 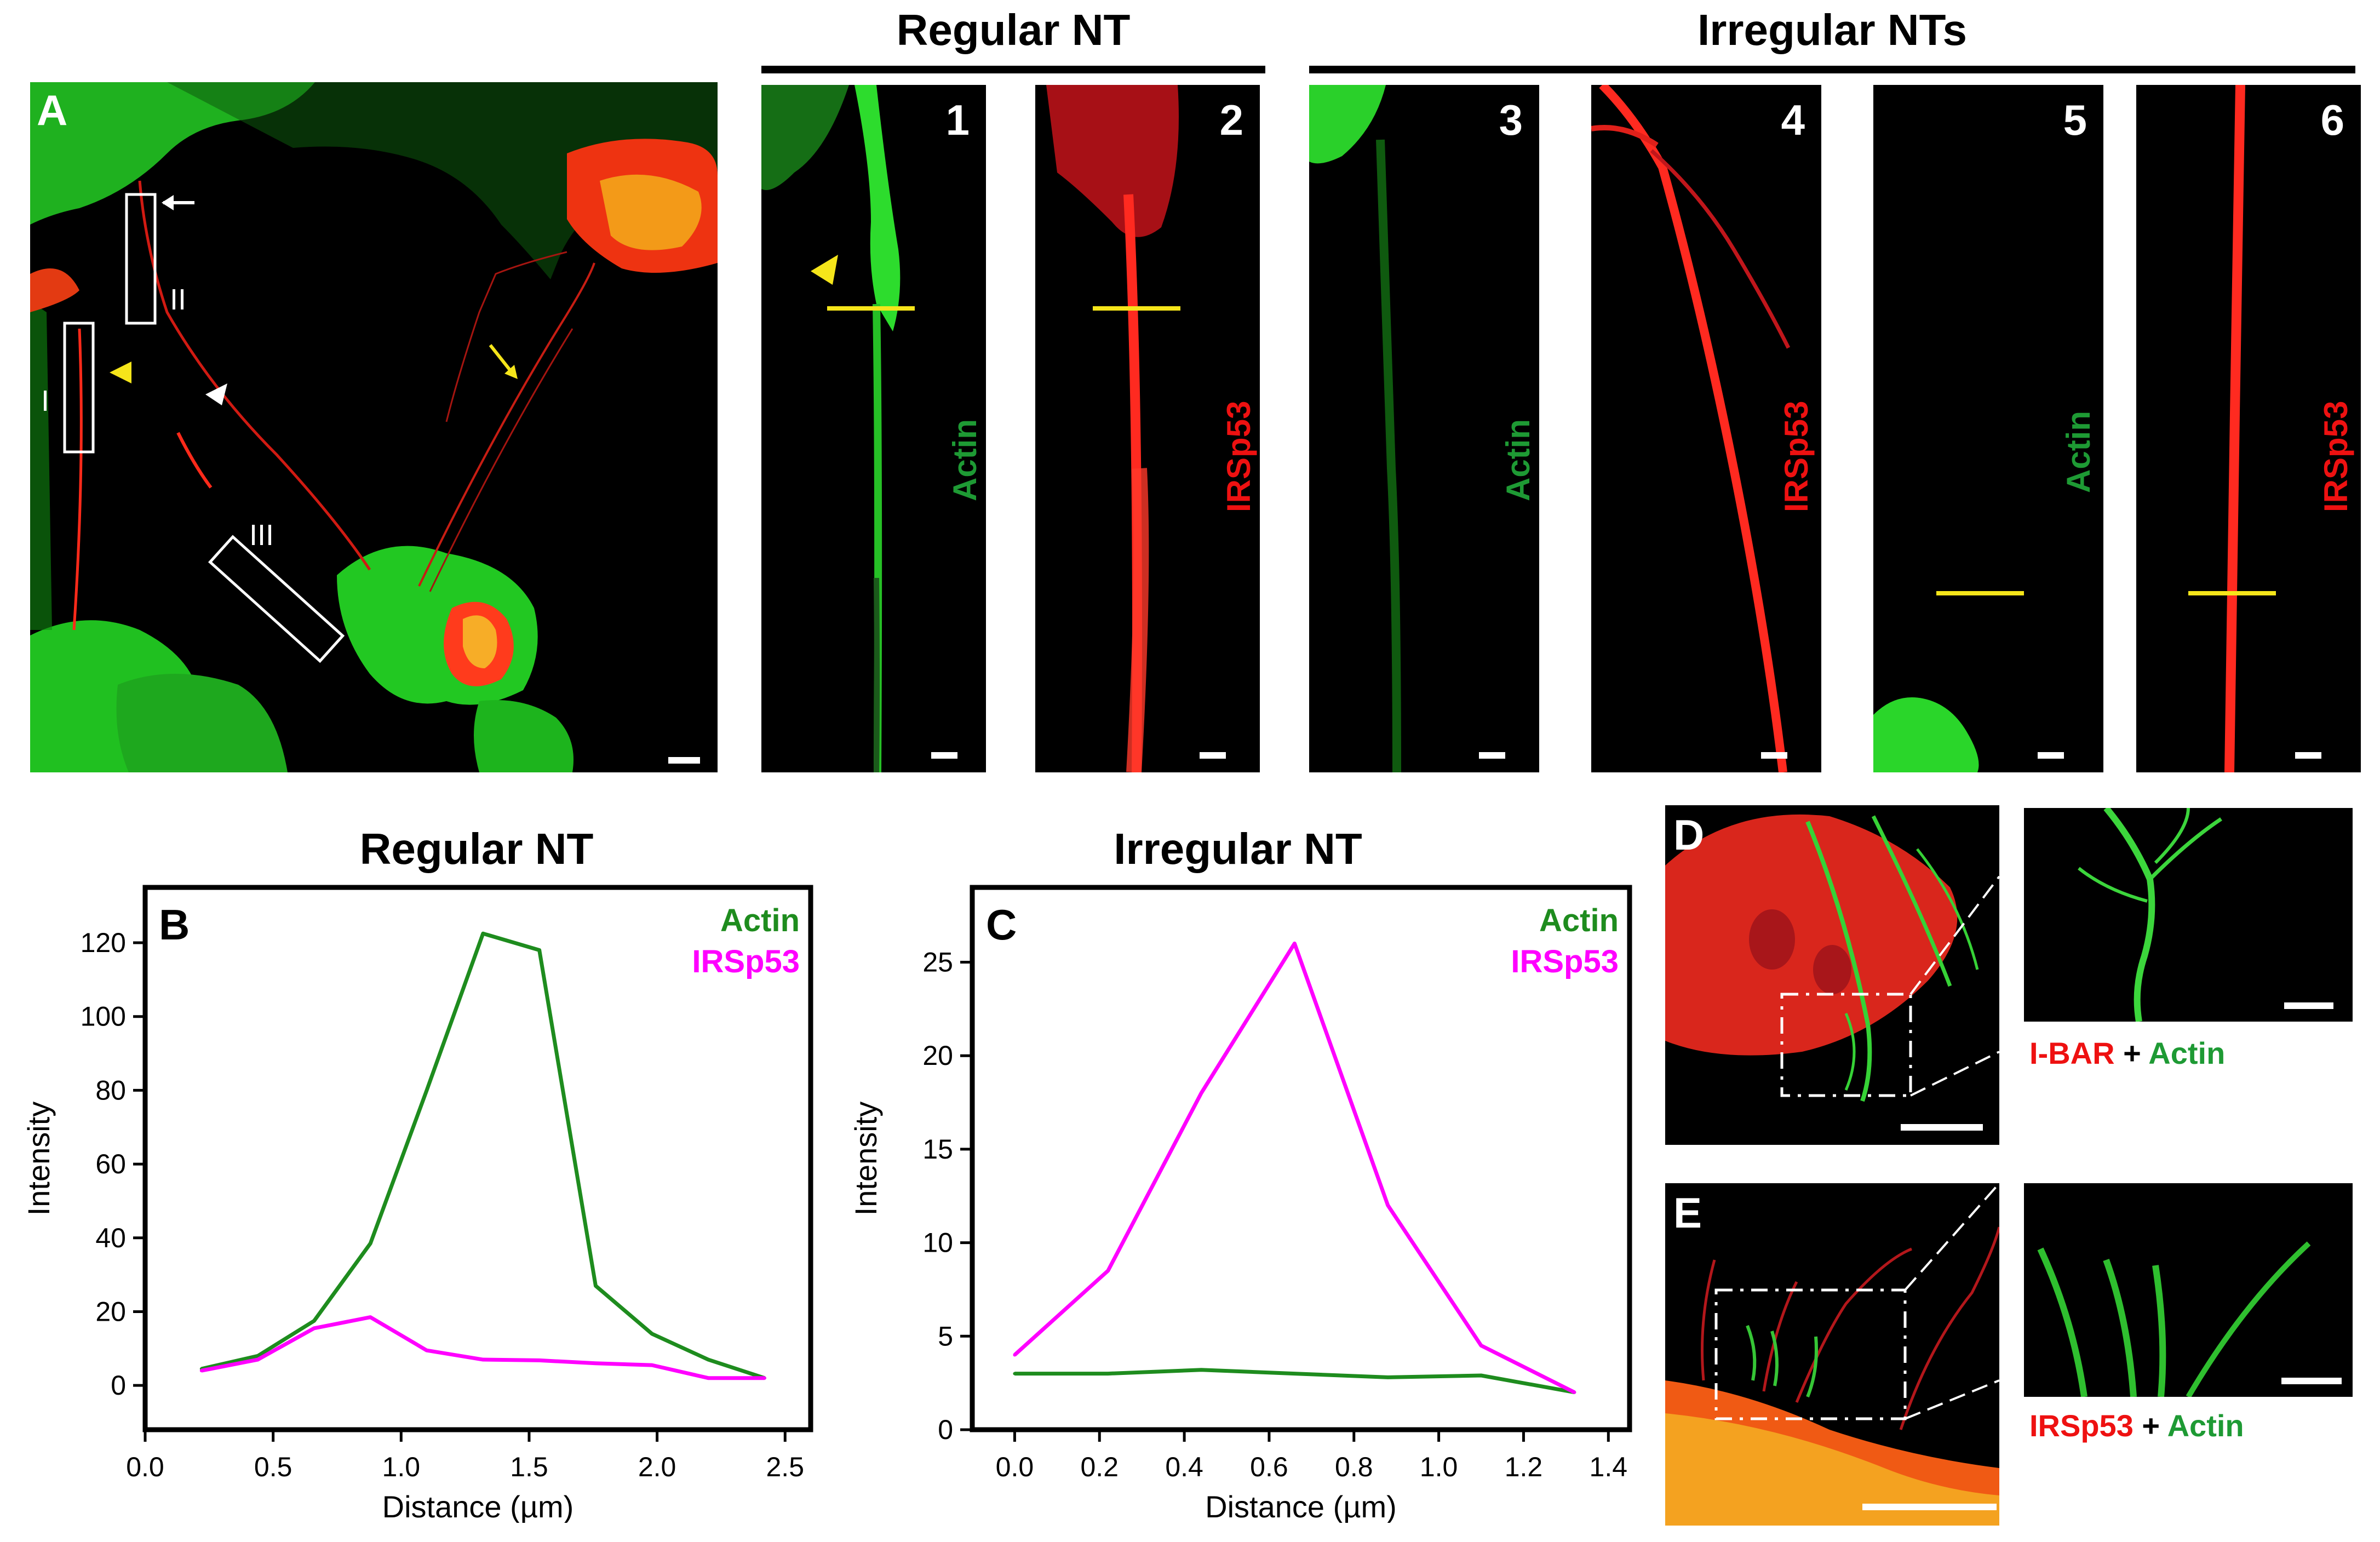 What do you see at coordinates (476, 848) in the screenshot?
I see `chart-b-title: Regular NT` at bounding box center [476, 848].